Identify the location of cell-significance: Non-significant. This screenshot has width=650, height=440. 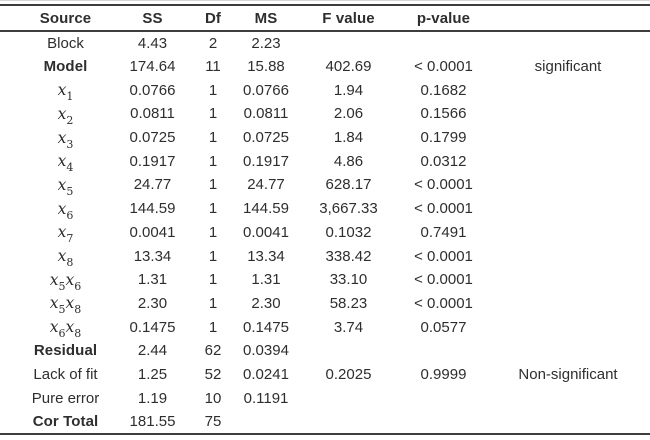
(568, 374).